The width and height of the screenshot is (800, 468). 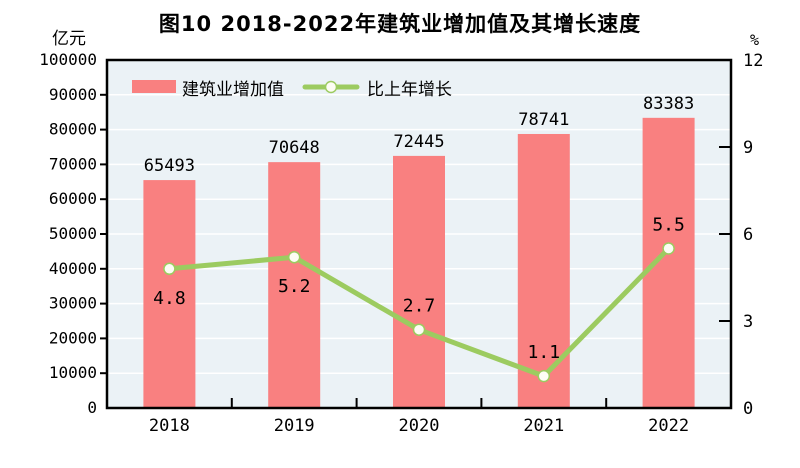 What do you see at coordinates (668, 426) in the screenshot?
I see `x-category-label: 2022` at bounding box center [668, 426].